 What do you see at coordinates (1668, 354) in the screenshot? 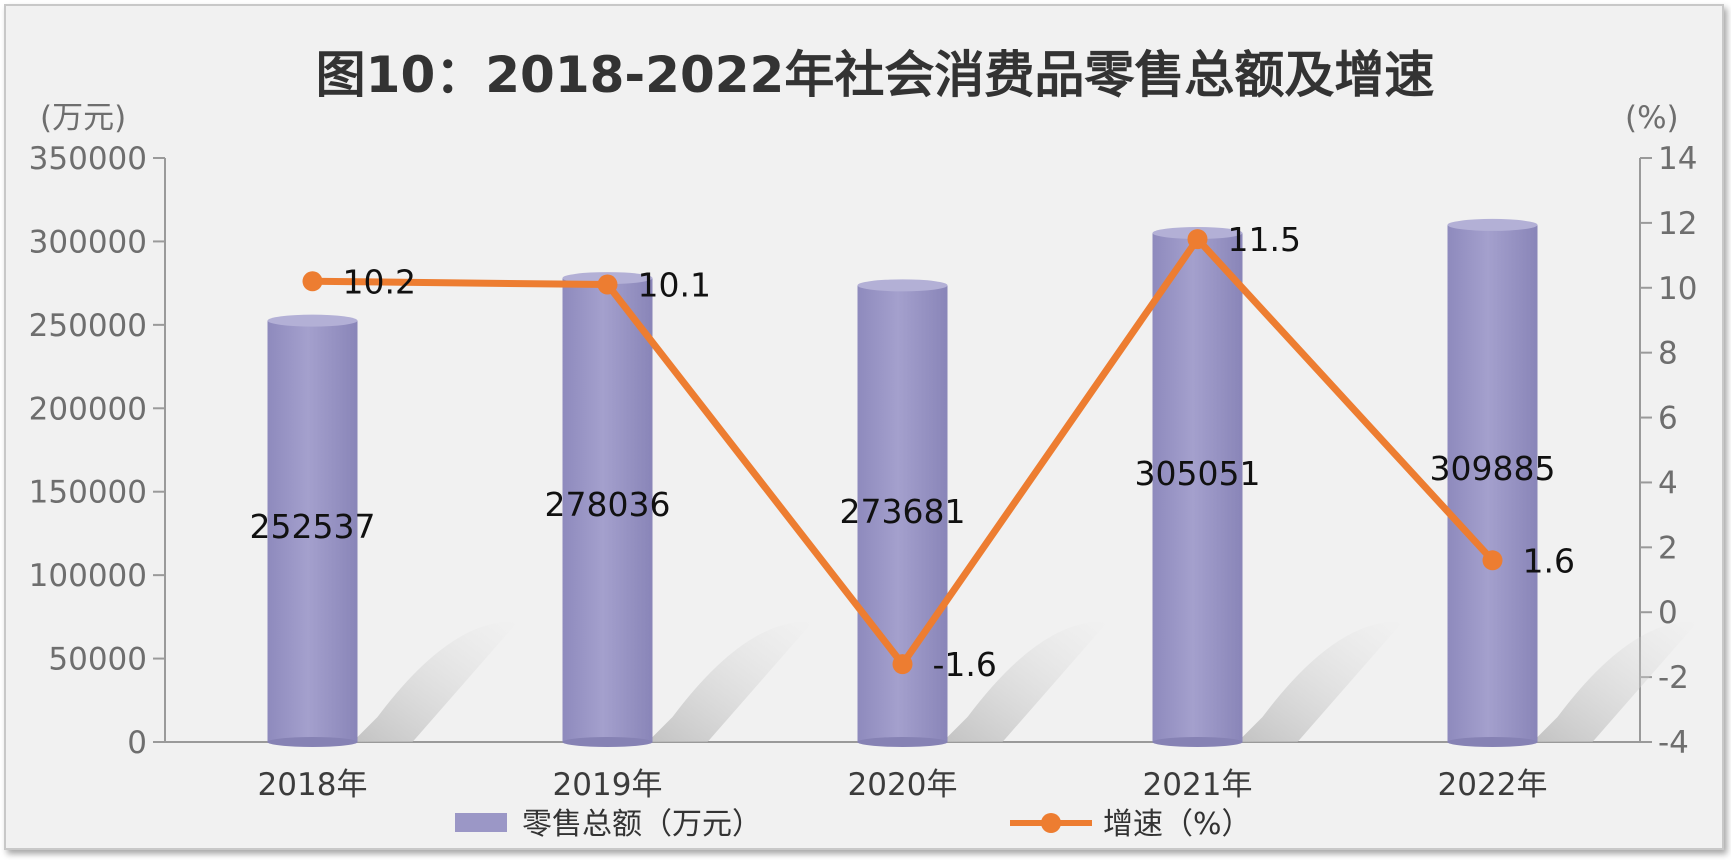
I see `right-tick-label: 8` at bounding box center [1668, 354].